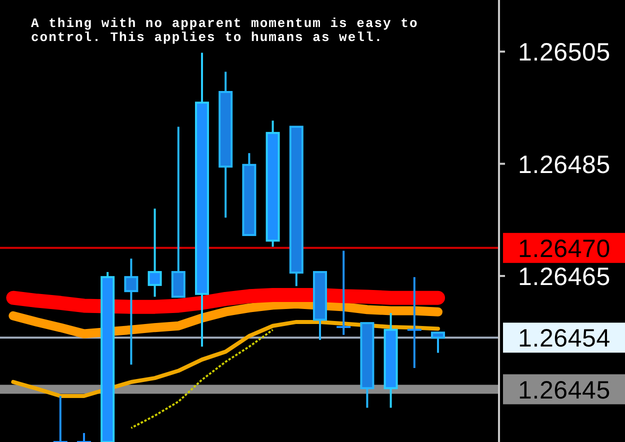 The image size is (625, 442). Describe the element at coordinates (564, 390) in the screenshot. I see `band-label: 1.26445` at that location.